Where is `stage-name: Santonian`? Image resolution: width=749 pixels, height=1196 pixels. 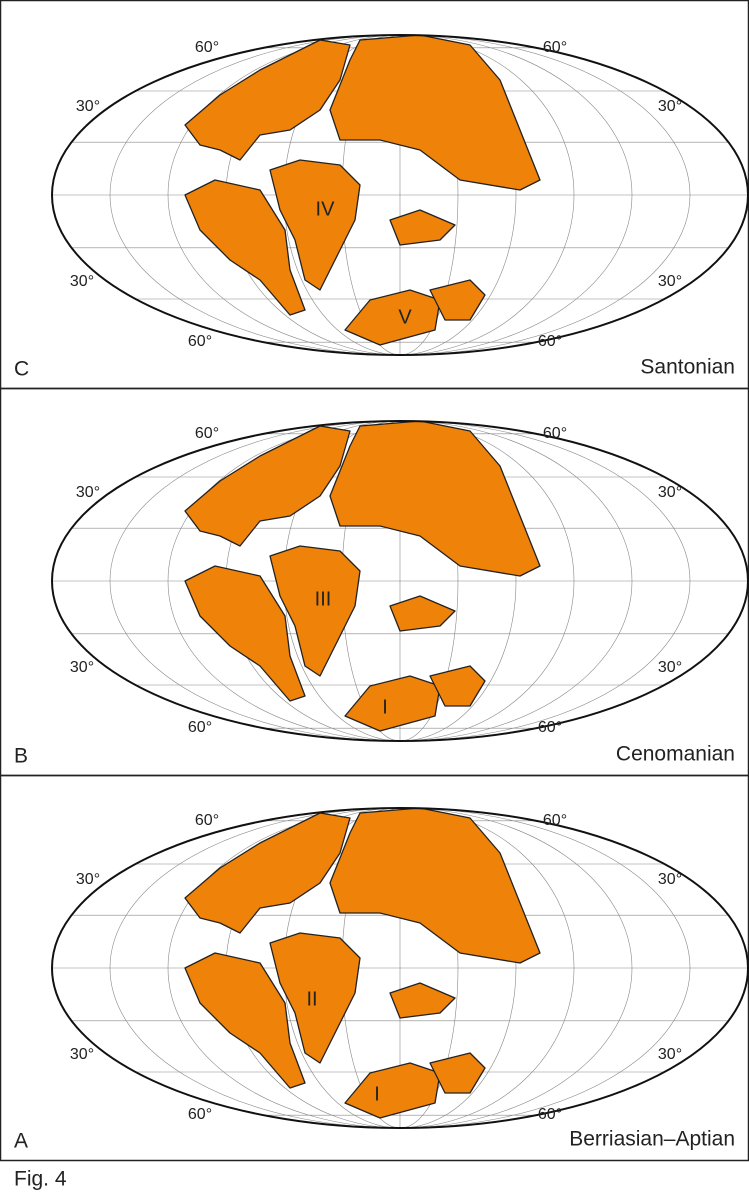
stage-name: Santonian is located at coordinates (687, 367).